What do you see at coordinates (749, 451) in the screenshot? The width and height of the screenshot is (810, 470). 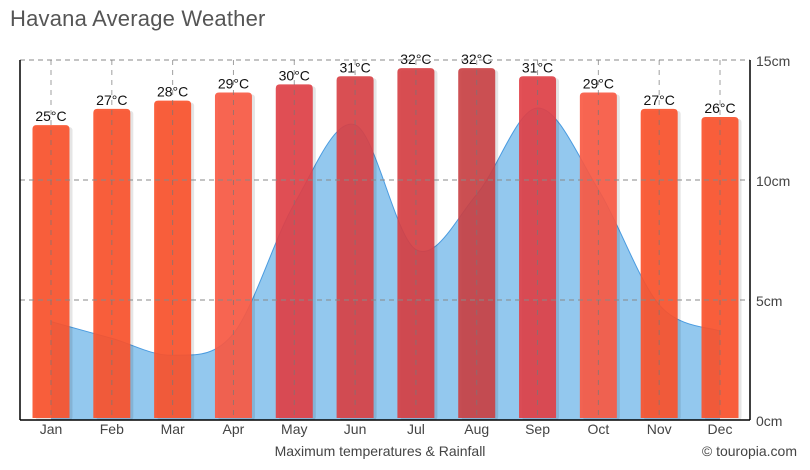 I see `credit-text: © touropia.com` at bounding box center [749, 451].